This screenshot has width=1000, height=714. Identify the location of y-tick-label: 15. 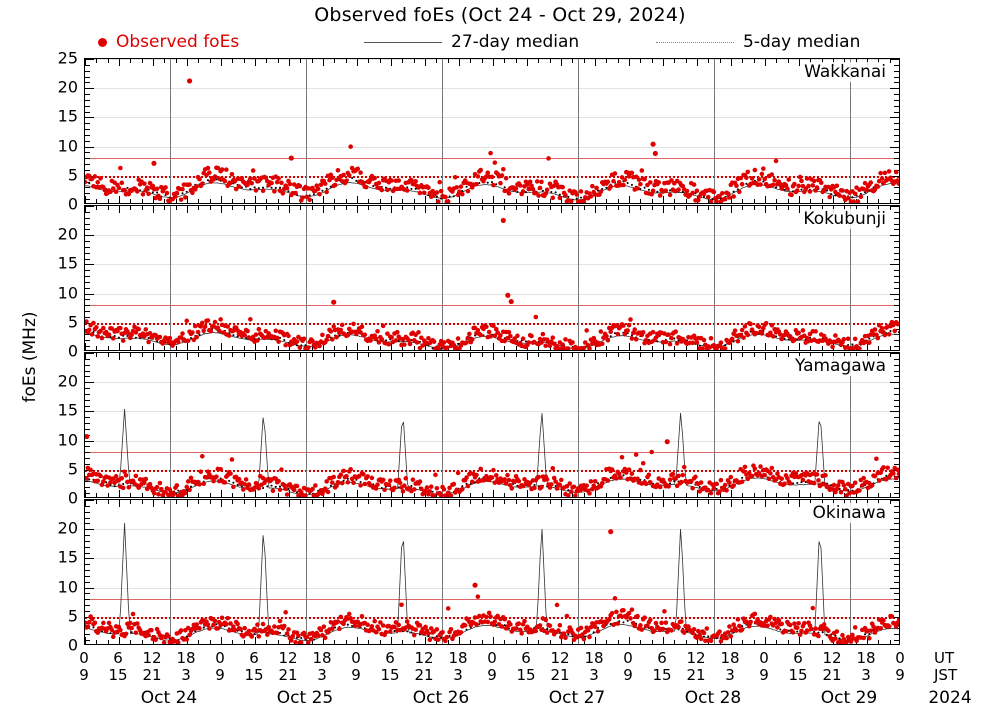
(67, 116).